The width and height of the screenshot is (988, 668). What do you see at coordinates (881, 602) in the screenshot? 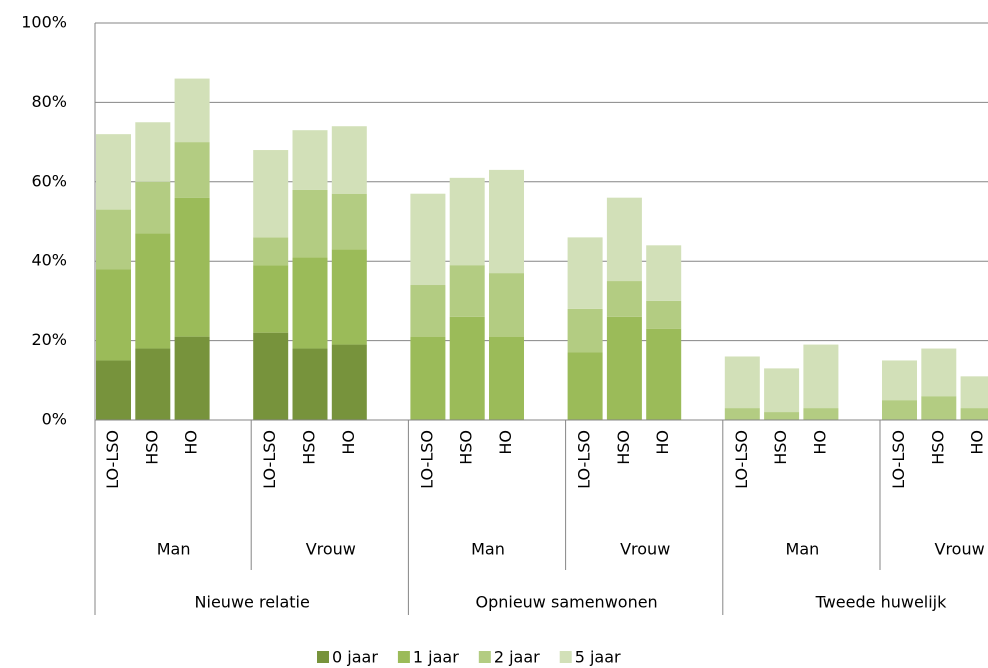
I see `group-label: Tweede huwelijk` at bounding box center [881, 602].